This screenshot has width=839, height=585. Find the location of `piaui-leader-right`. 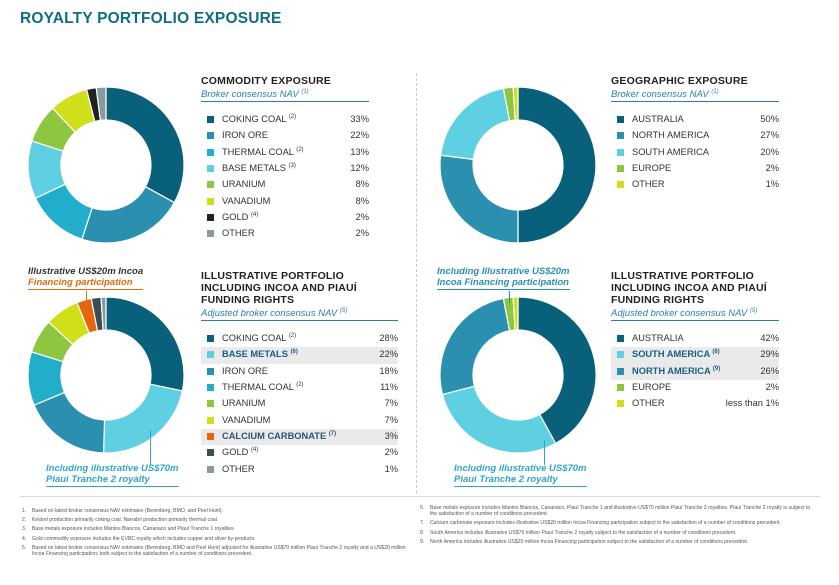

piaui-leader-right is located at coordinates (544, 452).